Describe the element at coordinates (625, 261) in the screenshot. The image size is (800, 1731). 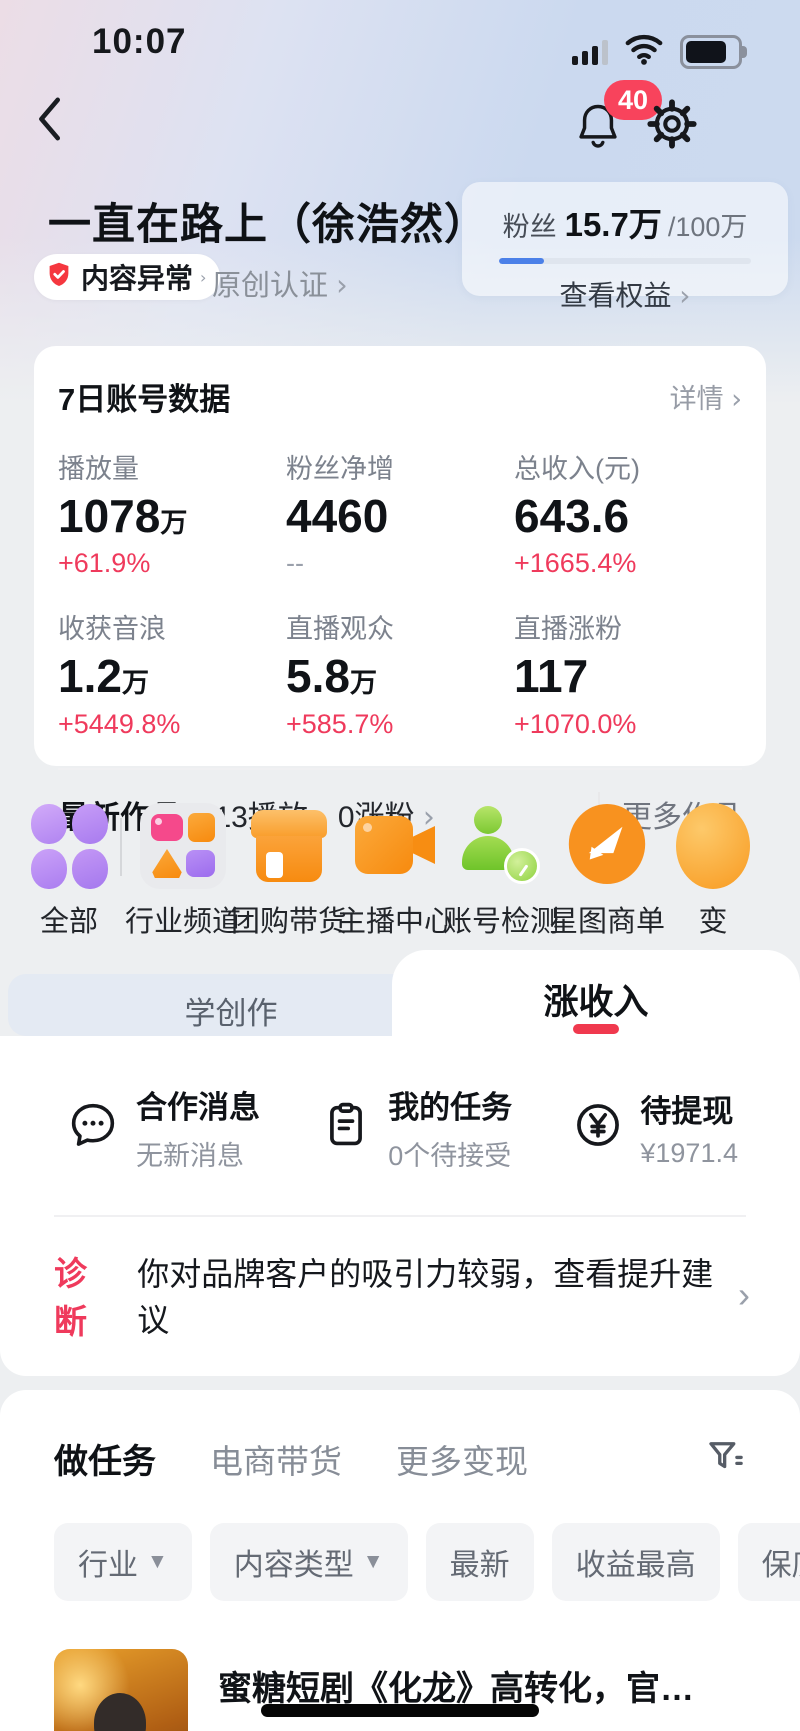
I see `fans-progress-bar` at that location.